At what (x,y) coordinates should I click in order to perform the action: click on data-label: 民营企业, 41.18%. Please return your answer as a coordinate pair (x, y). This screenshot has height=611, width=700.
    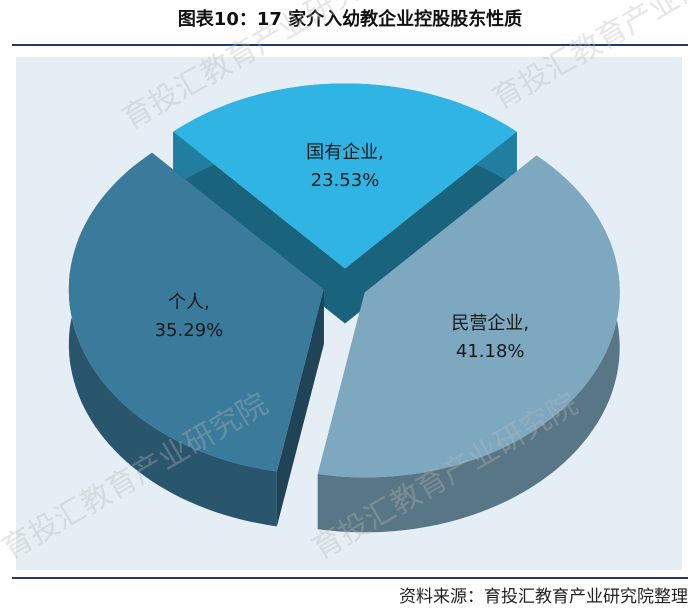
    Looking at the image, I should click on (490, 337).